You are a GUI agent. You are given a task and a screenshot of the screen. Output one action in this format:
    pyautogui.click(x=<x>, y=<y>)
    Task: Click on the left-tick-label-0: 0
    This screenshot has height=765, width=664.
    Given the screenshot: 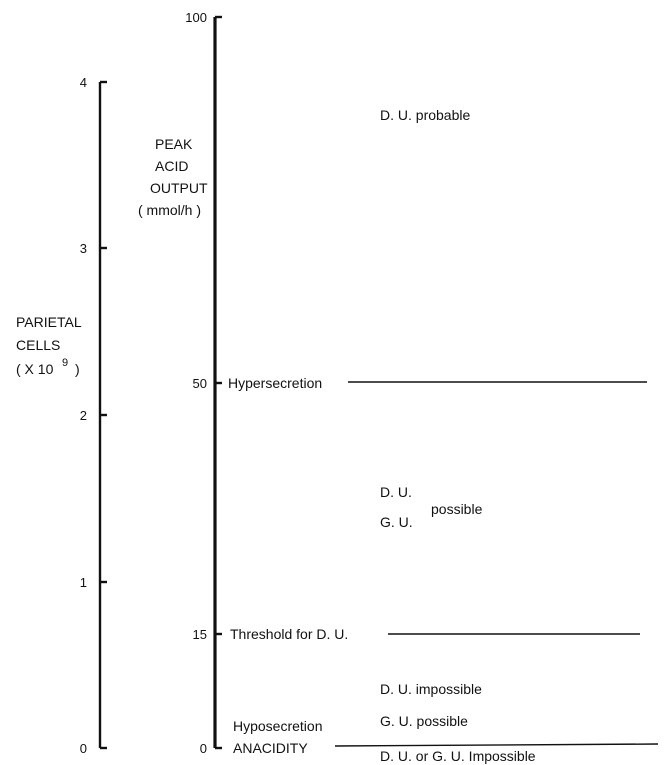 What is the action you would take?
    pyautogui.click(x=83, y=748)
    